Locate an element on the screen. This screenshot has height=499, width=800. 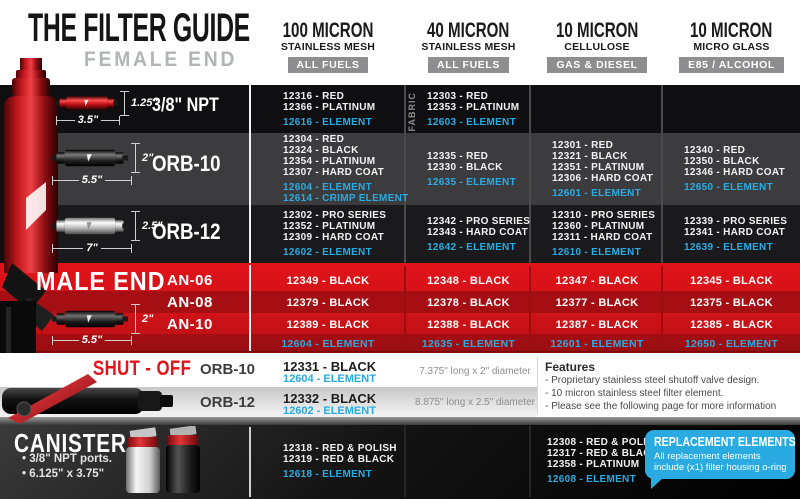
column-micron: 100 MICRON is located at coordinates (328, 30).